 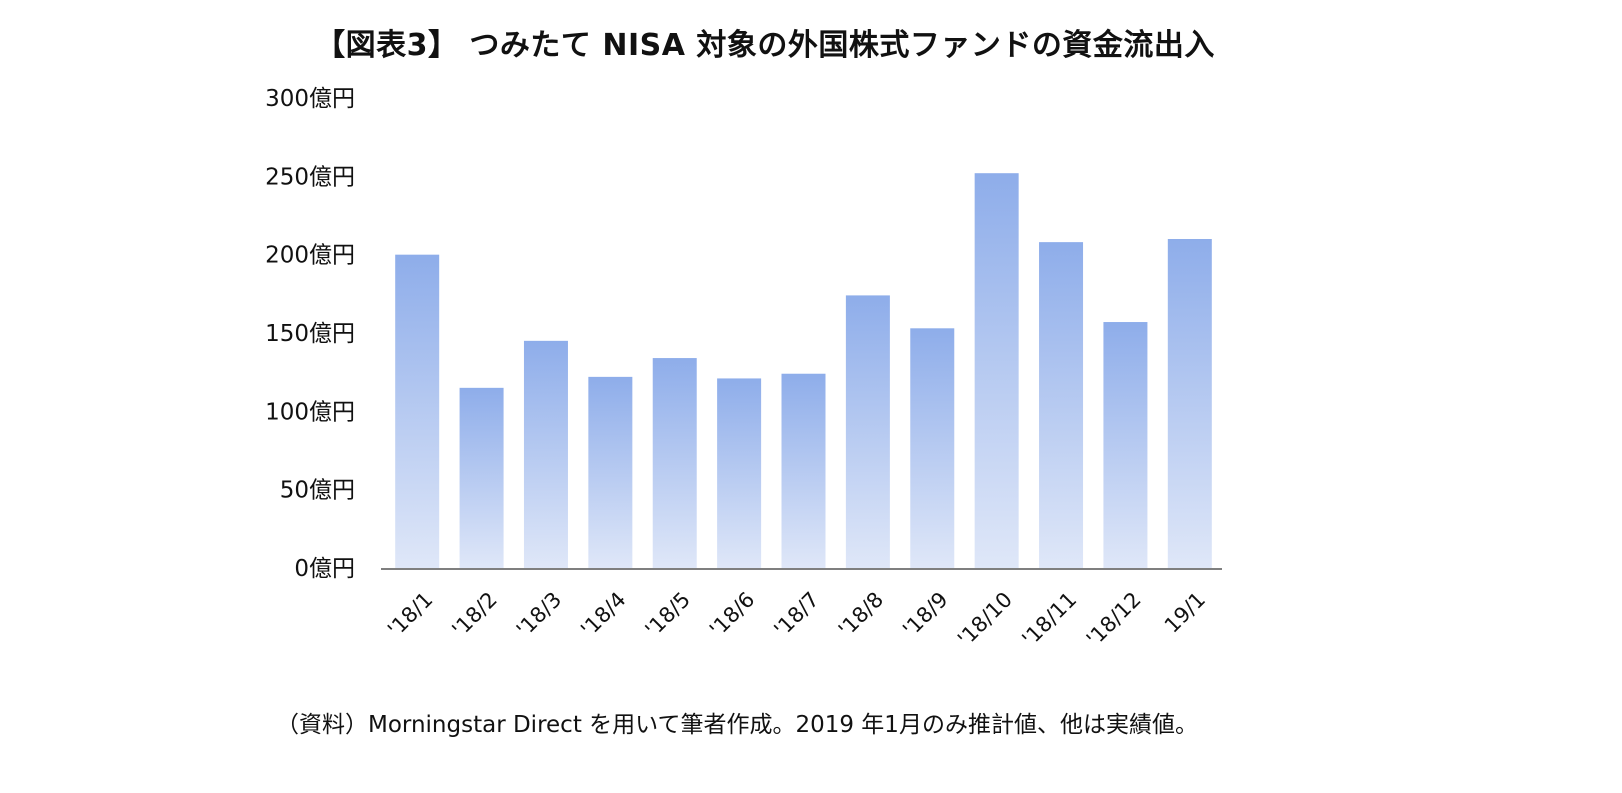 What do you see at coordinates (474, 614) in the screenshot?
I see `x-tick-label: '18/2` at bounding box center [474, 614].